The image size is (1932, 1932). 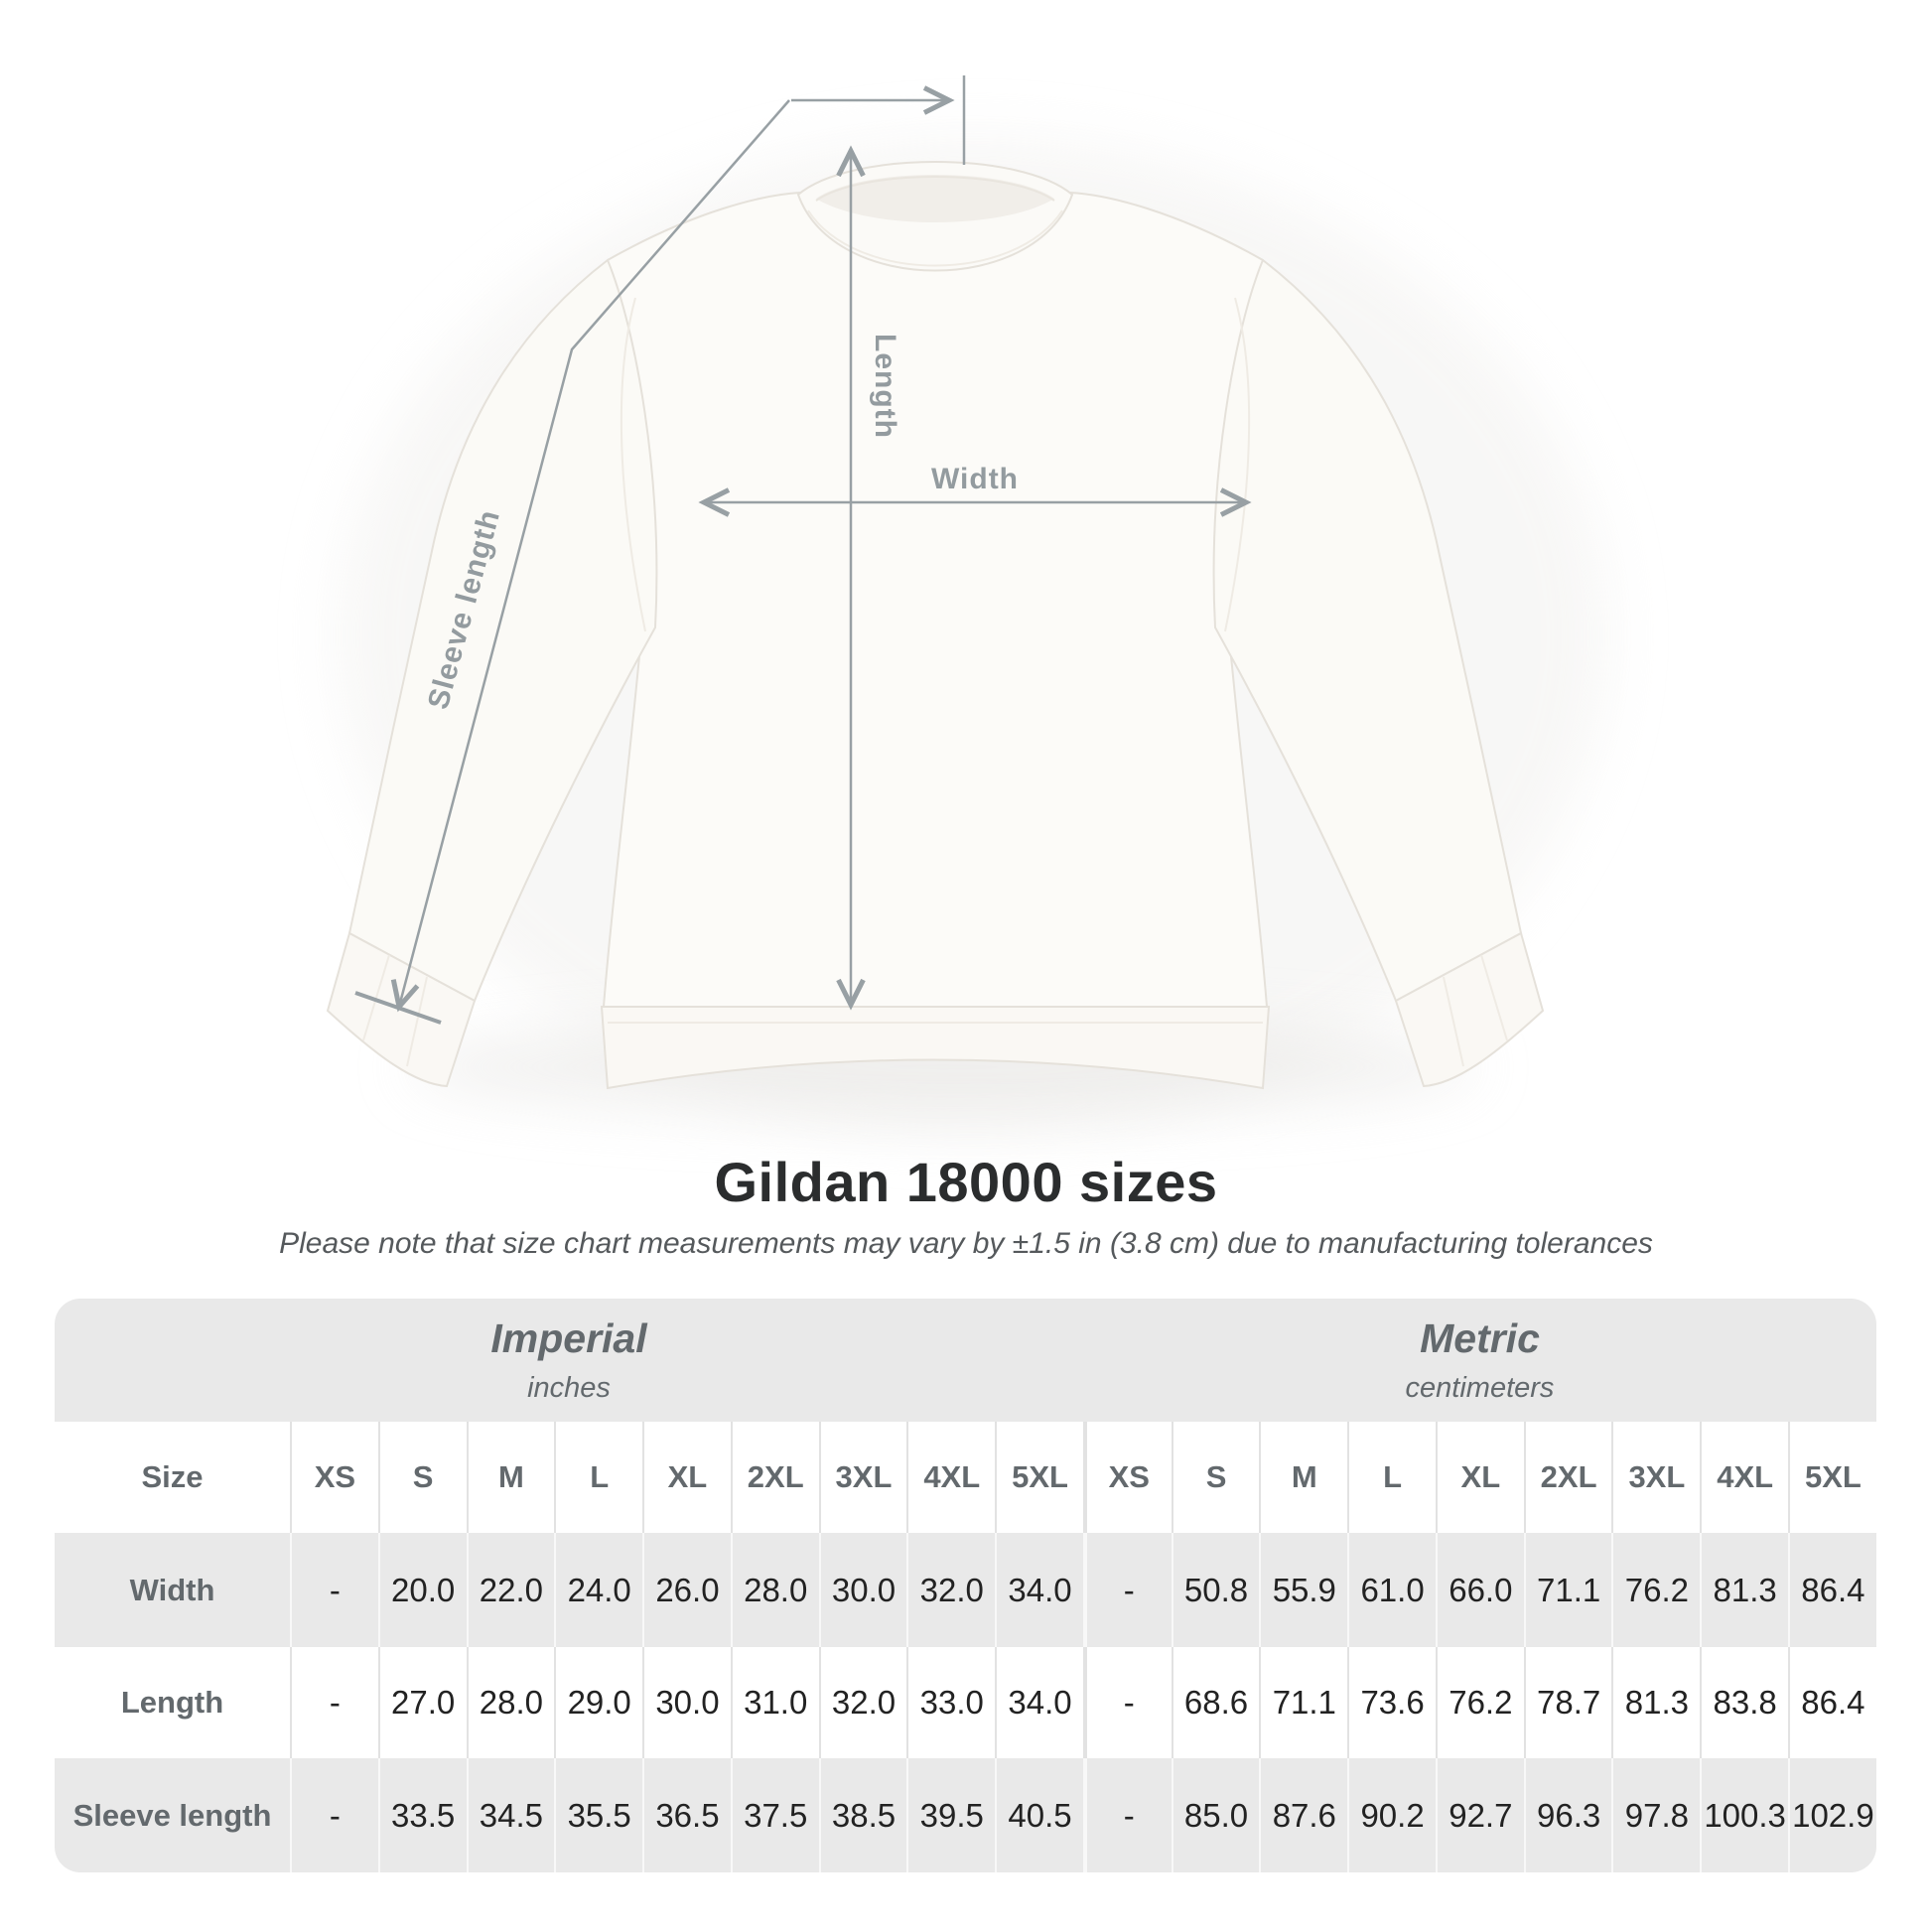 I want to click on width-imperial-value: 32.0, so click(x=951, y=1590).